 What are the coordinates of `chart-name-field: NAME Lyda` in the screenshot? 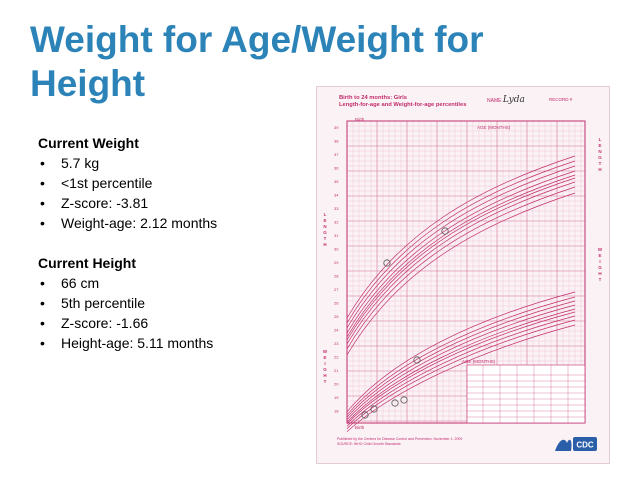 It's located at (506, 100).